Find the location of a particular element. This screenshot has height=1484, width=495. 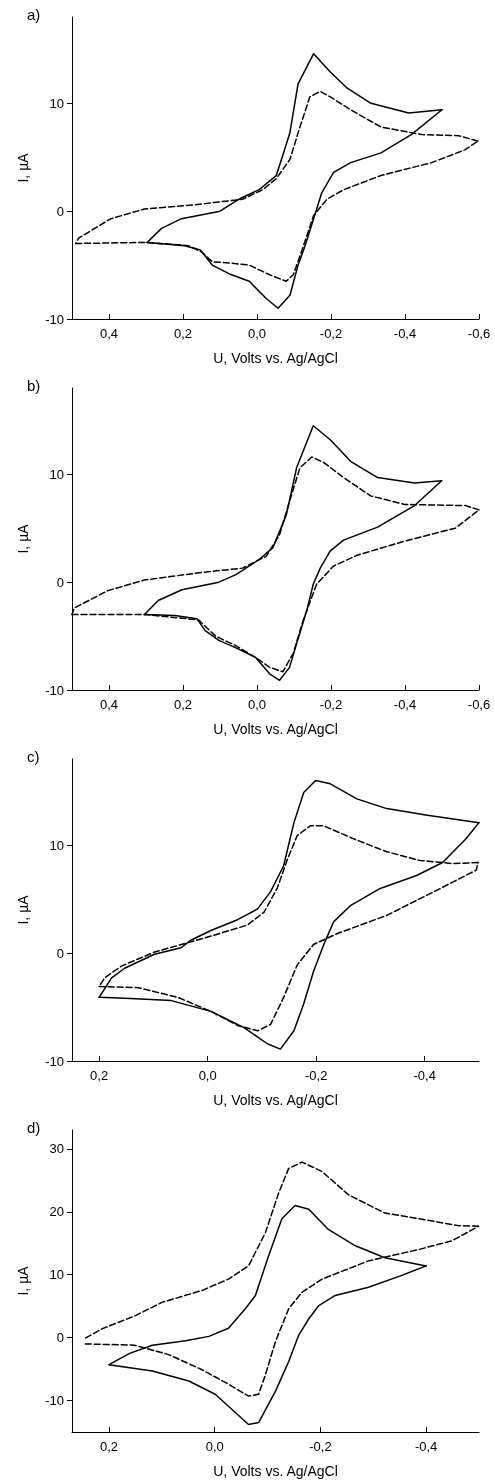

y-tick-label: 30 is located at coordinates (56, 1149).